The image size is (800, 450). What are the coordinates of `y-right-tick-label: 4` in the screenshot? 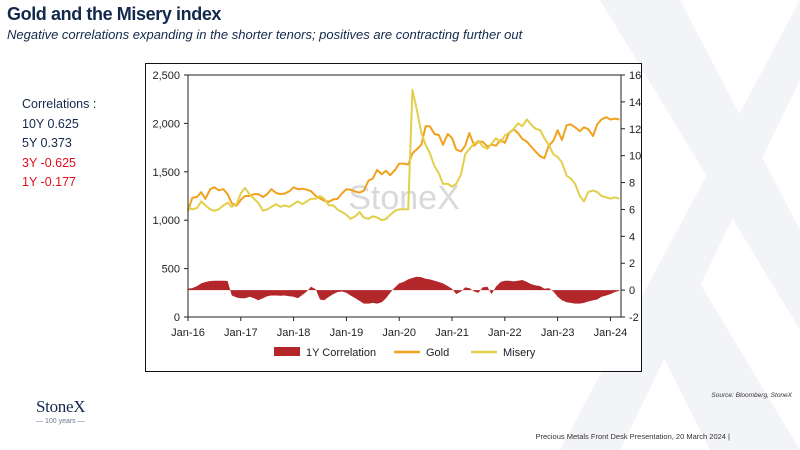 It's located at (632, 237).